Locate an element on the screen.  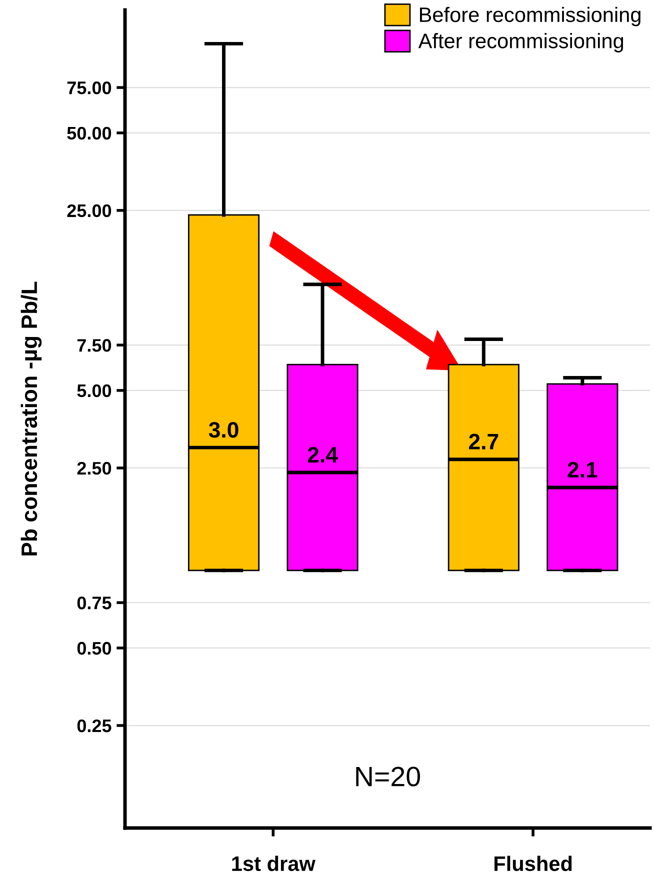
legend-label: Before recommissioning is located at coordinates (530, 16).